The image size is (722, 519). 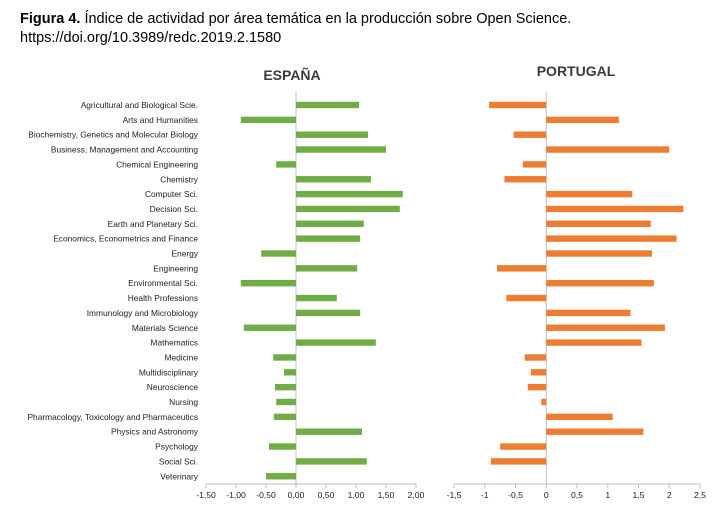 I want to click on category-label: Psychology, so click(x=177, y=447).